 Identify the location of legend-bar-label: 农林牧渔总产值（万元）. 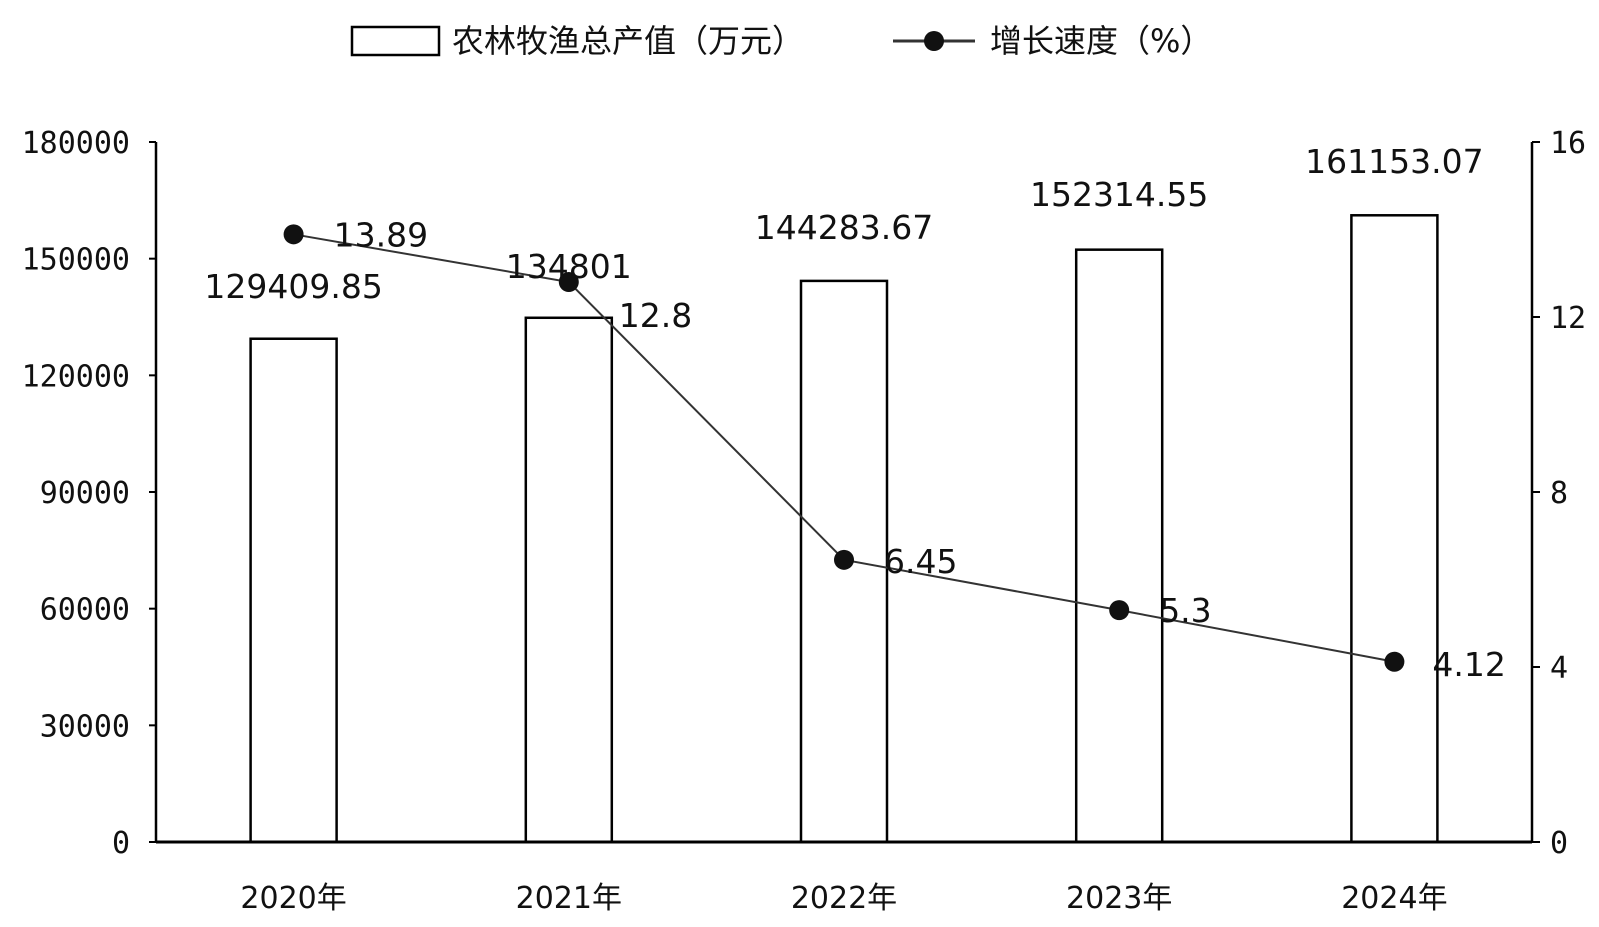
(628, 41).